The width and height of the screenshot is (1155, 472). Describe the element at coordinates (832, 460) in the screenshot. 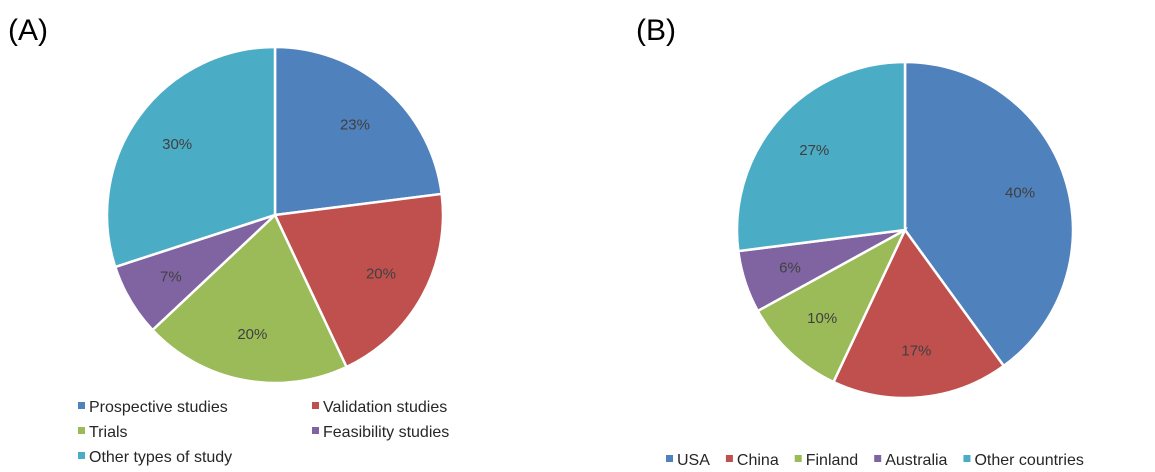

I see `legend-label: Finland` at that location.